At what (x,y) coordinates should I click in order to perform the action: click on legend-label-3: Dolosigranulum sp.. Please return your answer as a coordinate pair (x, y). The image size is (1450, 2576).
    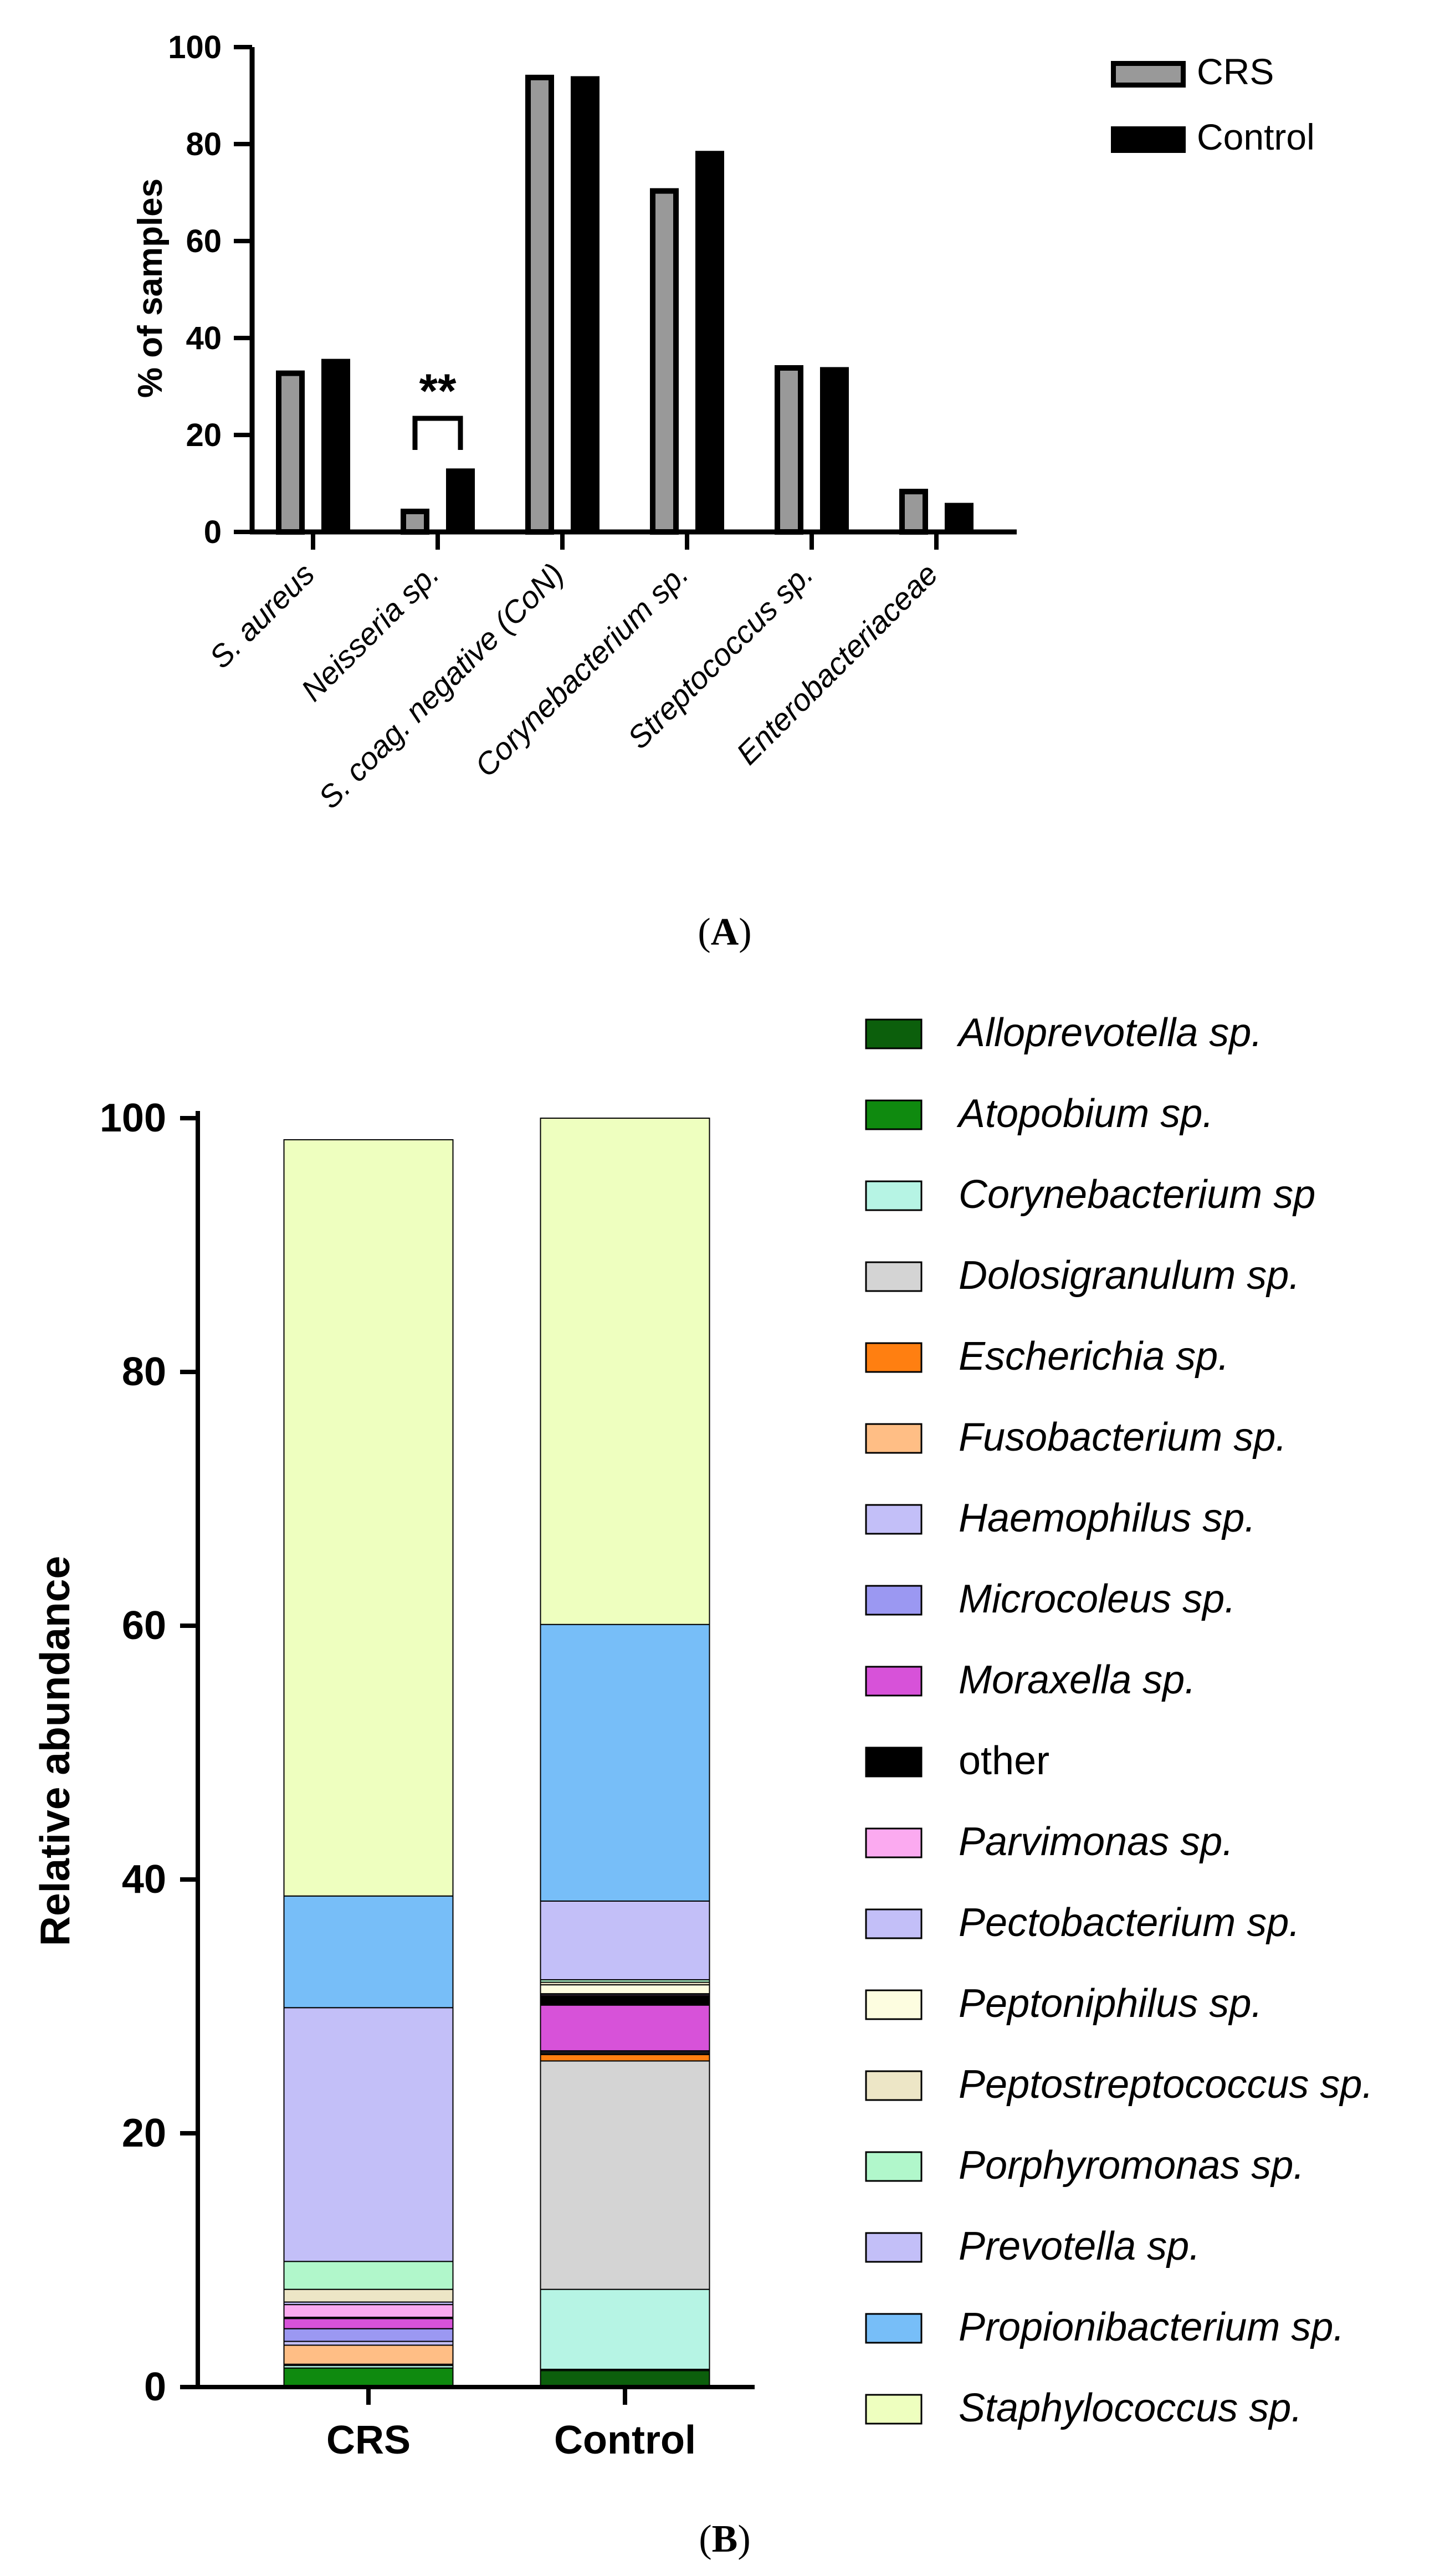
    Looking at the image, I should click on (1129, 1275).